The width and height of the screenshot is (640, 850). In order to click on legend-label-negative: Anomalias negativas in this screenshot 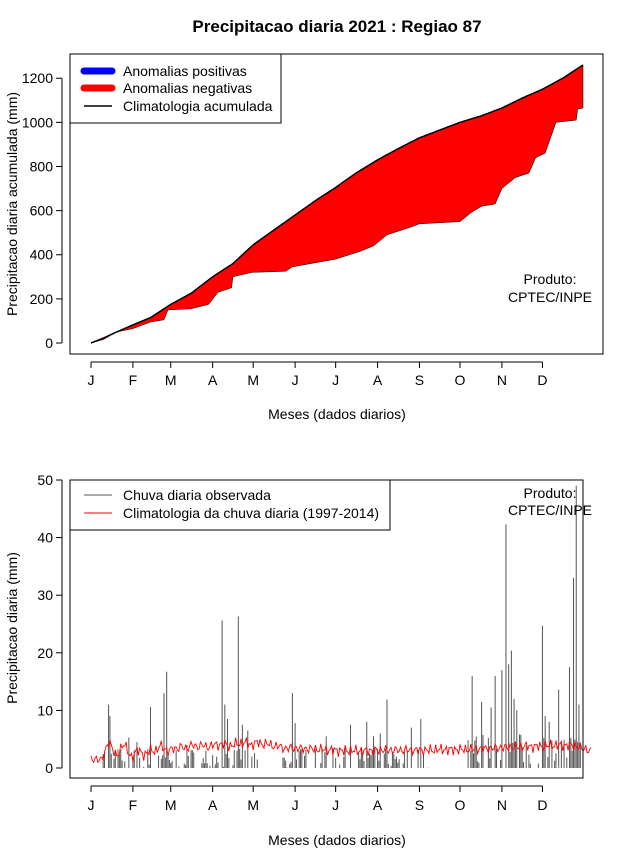, I will do `click(187, 88)`.